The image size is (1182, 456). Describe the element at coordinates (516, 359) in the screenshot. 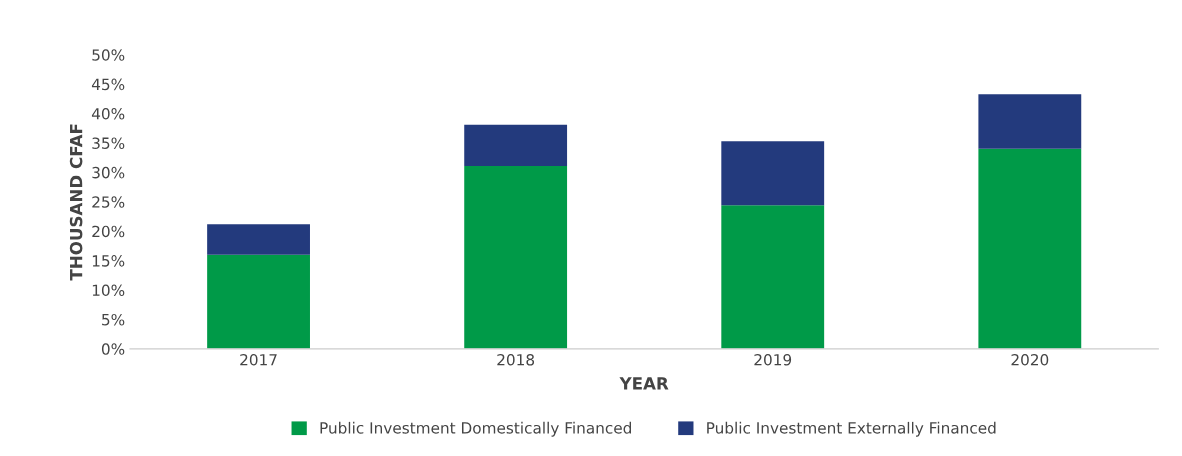

I see `x-tick-label: 2018` at that location.